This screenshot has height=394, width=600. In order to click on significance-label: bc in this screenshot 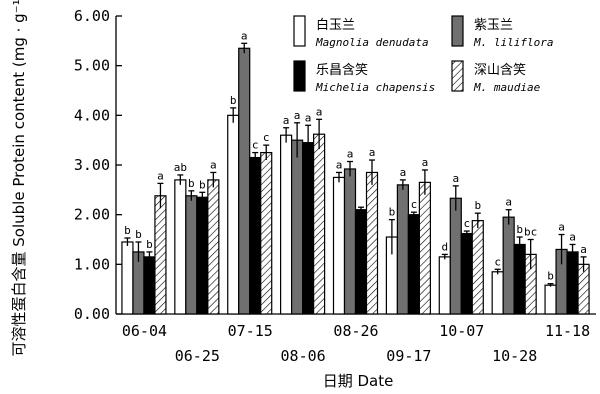, I will do `click(530, 232)`.